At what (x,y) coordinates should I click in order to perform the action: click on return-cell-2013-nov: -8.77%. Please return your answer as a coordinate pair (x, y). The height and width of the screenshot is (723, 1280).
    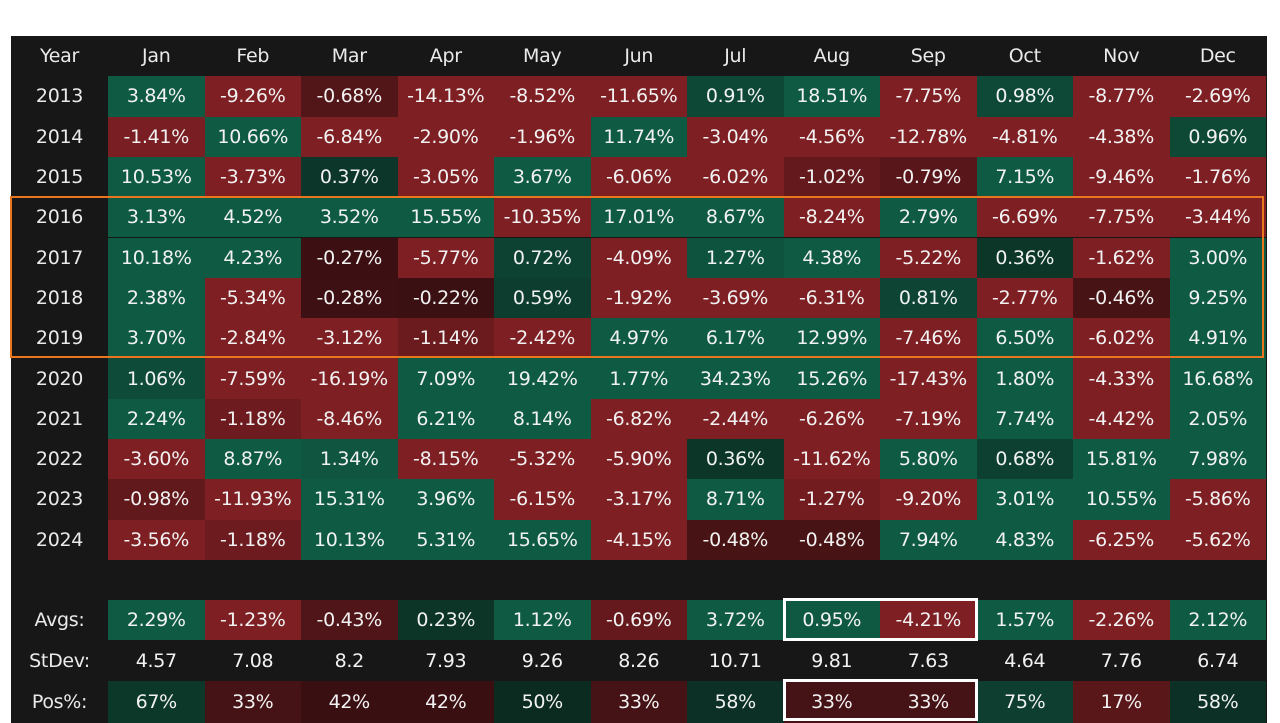
    Looking at the image, I should click on (1121, 96).